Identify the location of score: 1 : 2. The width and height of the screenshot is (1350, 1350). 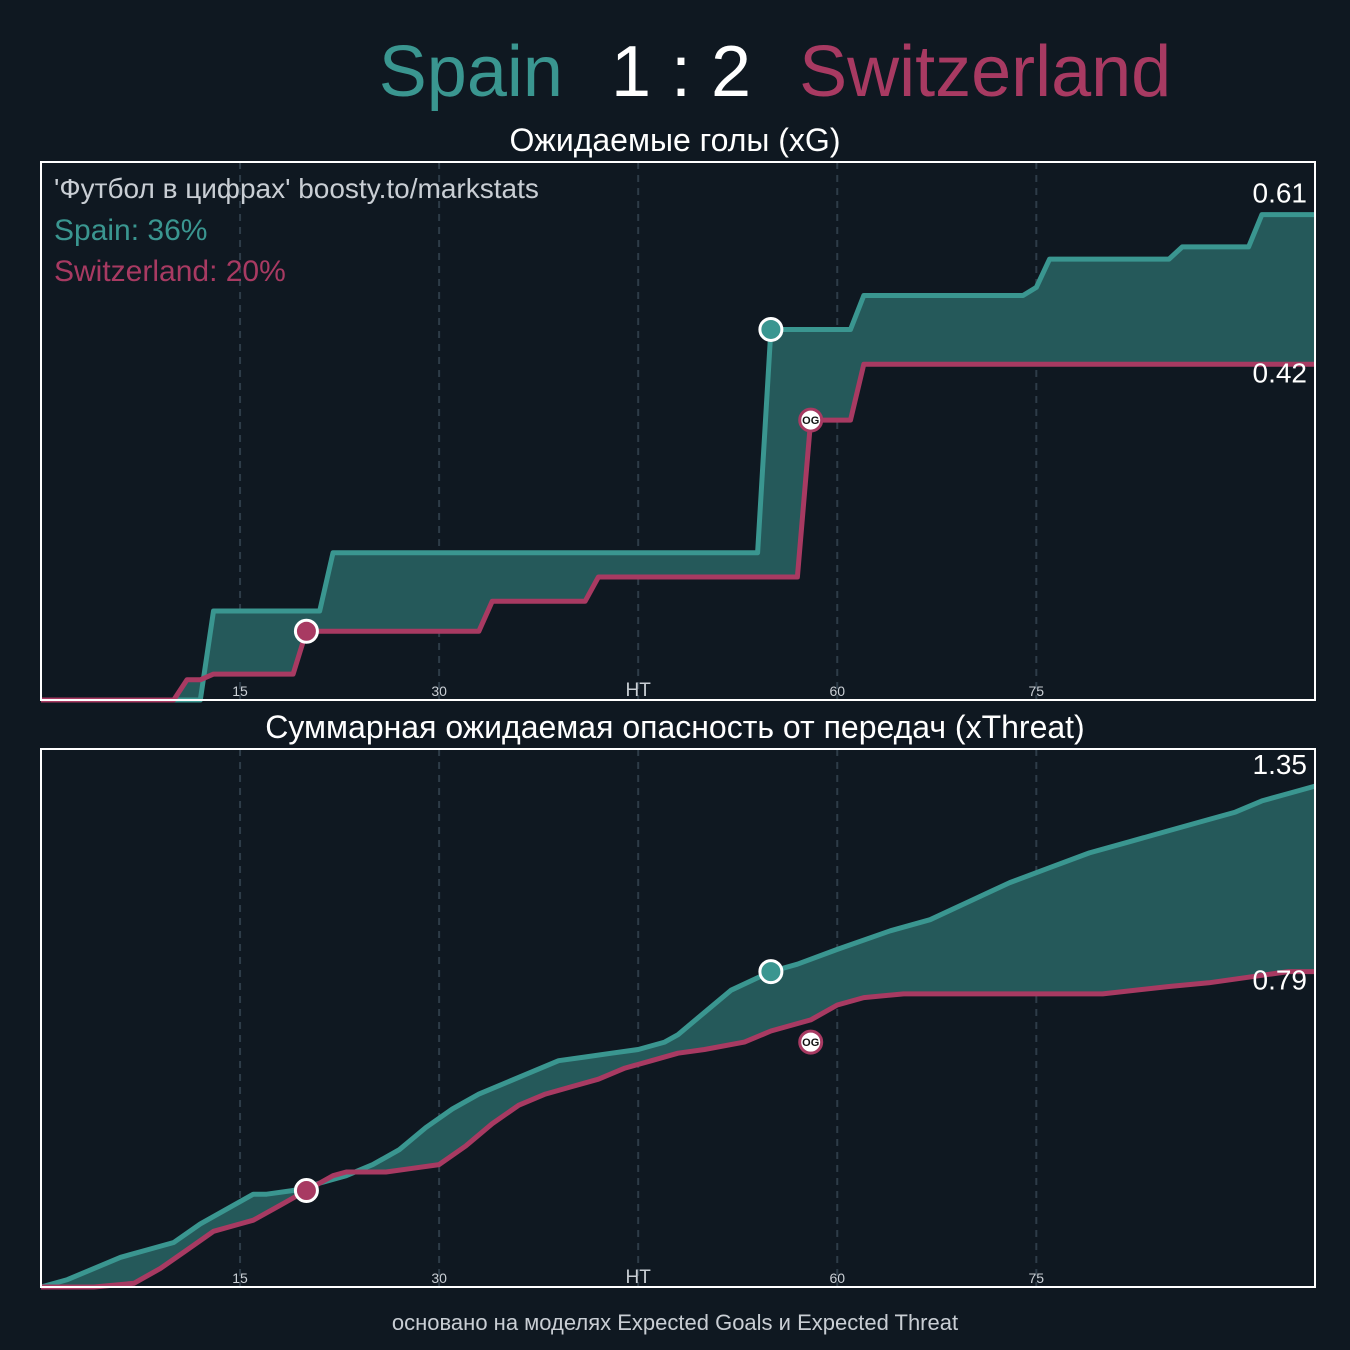
(681, 72).